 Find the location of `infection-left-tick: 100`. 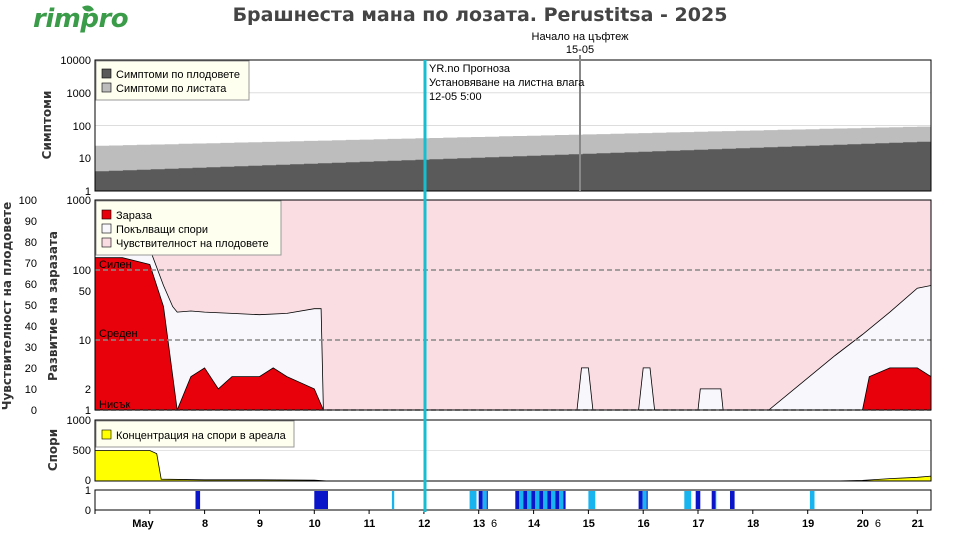

infection-left-tick: 100 is located at coordinates (28, 201).